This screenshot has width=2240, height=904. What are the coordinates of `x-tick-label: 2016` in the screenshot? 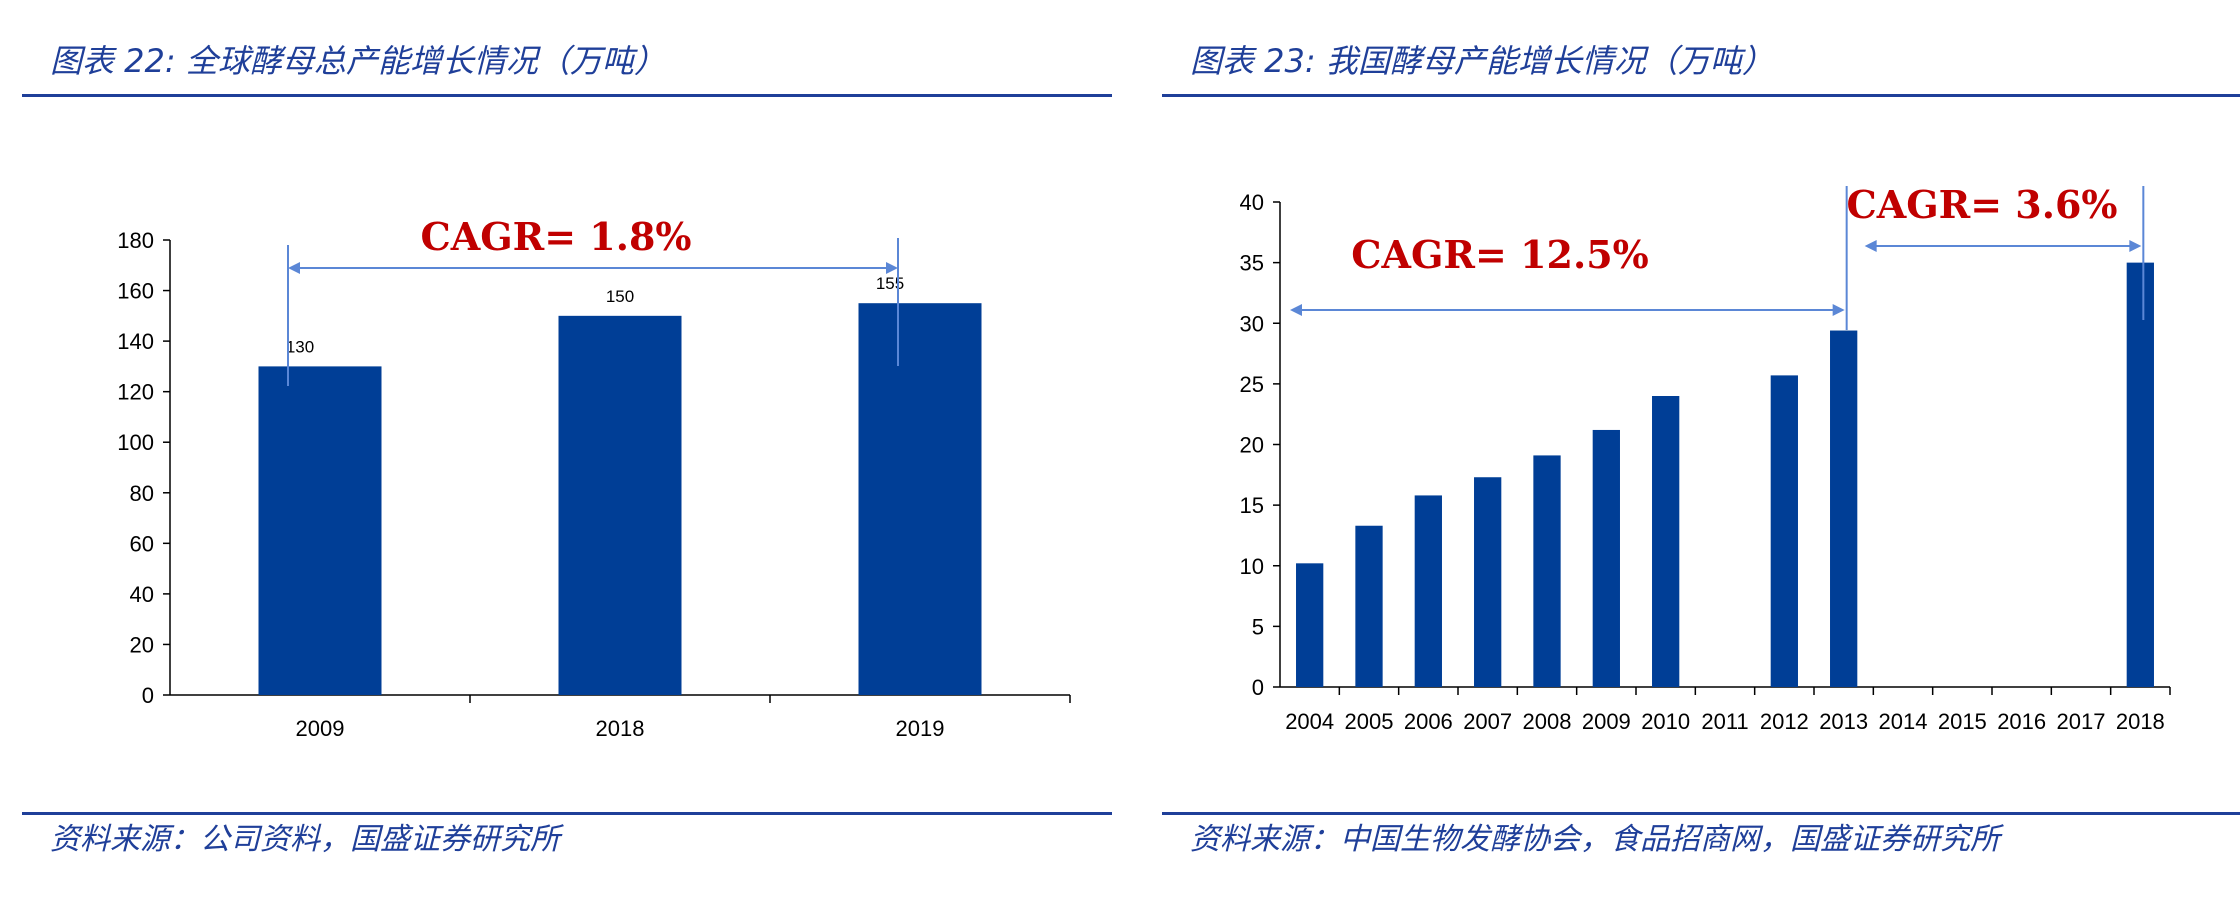 It's located at (2021, 721).